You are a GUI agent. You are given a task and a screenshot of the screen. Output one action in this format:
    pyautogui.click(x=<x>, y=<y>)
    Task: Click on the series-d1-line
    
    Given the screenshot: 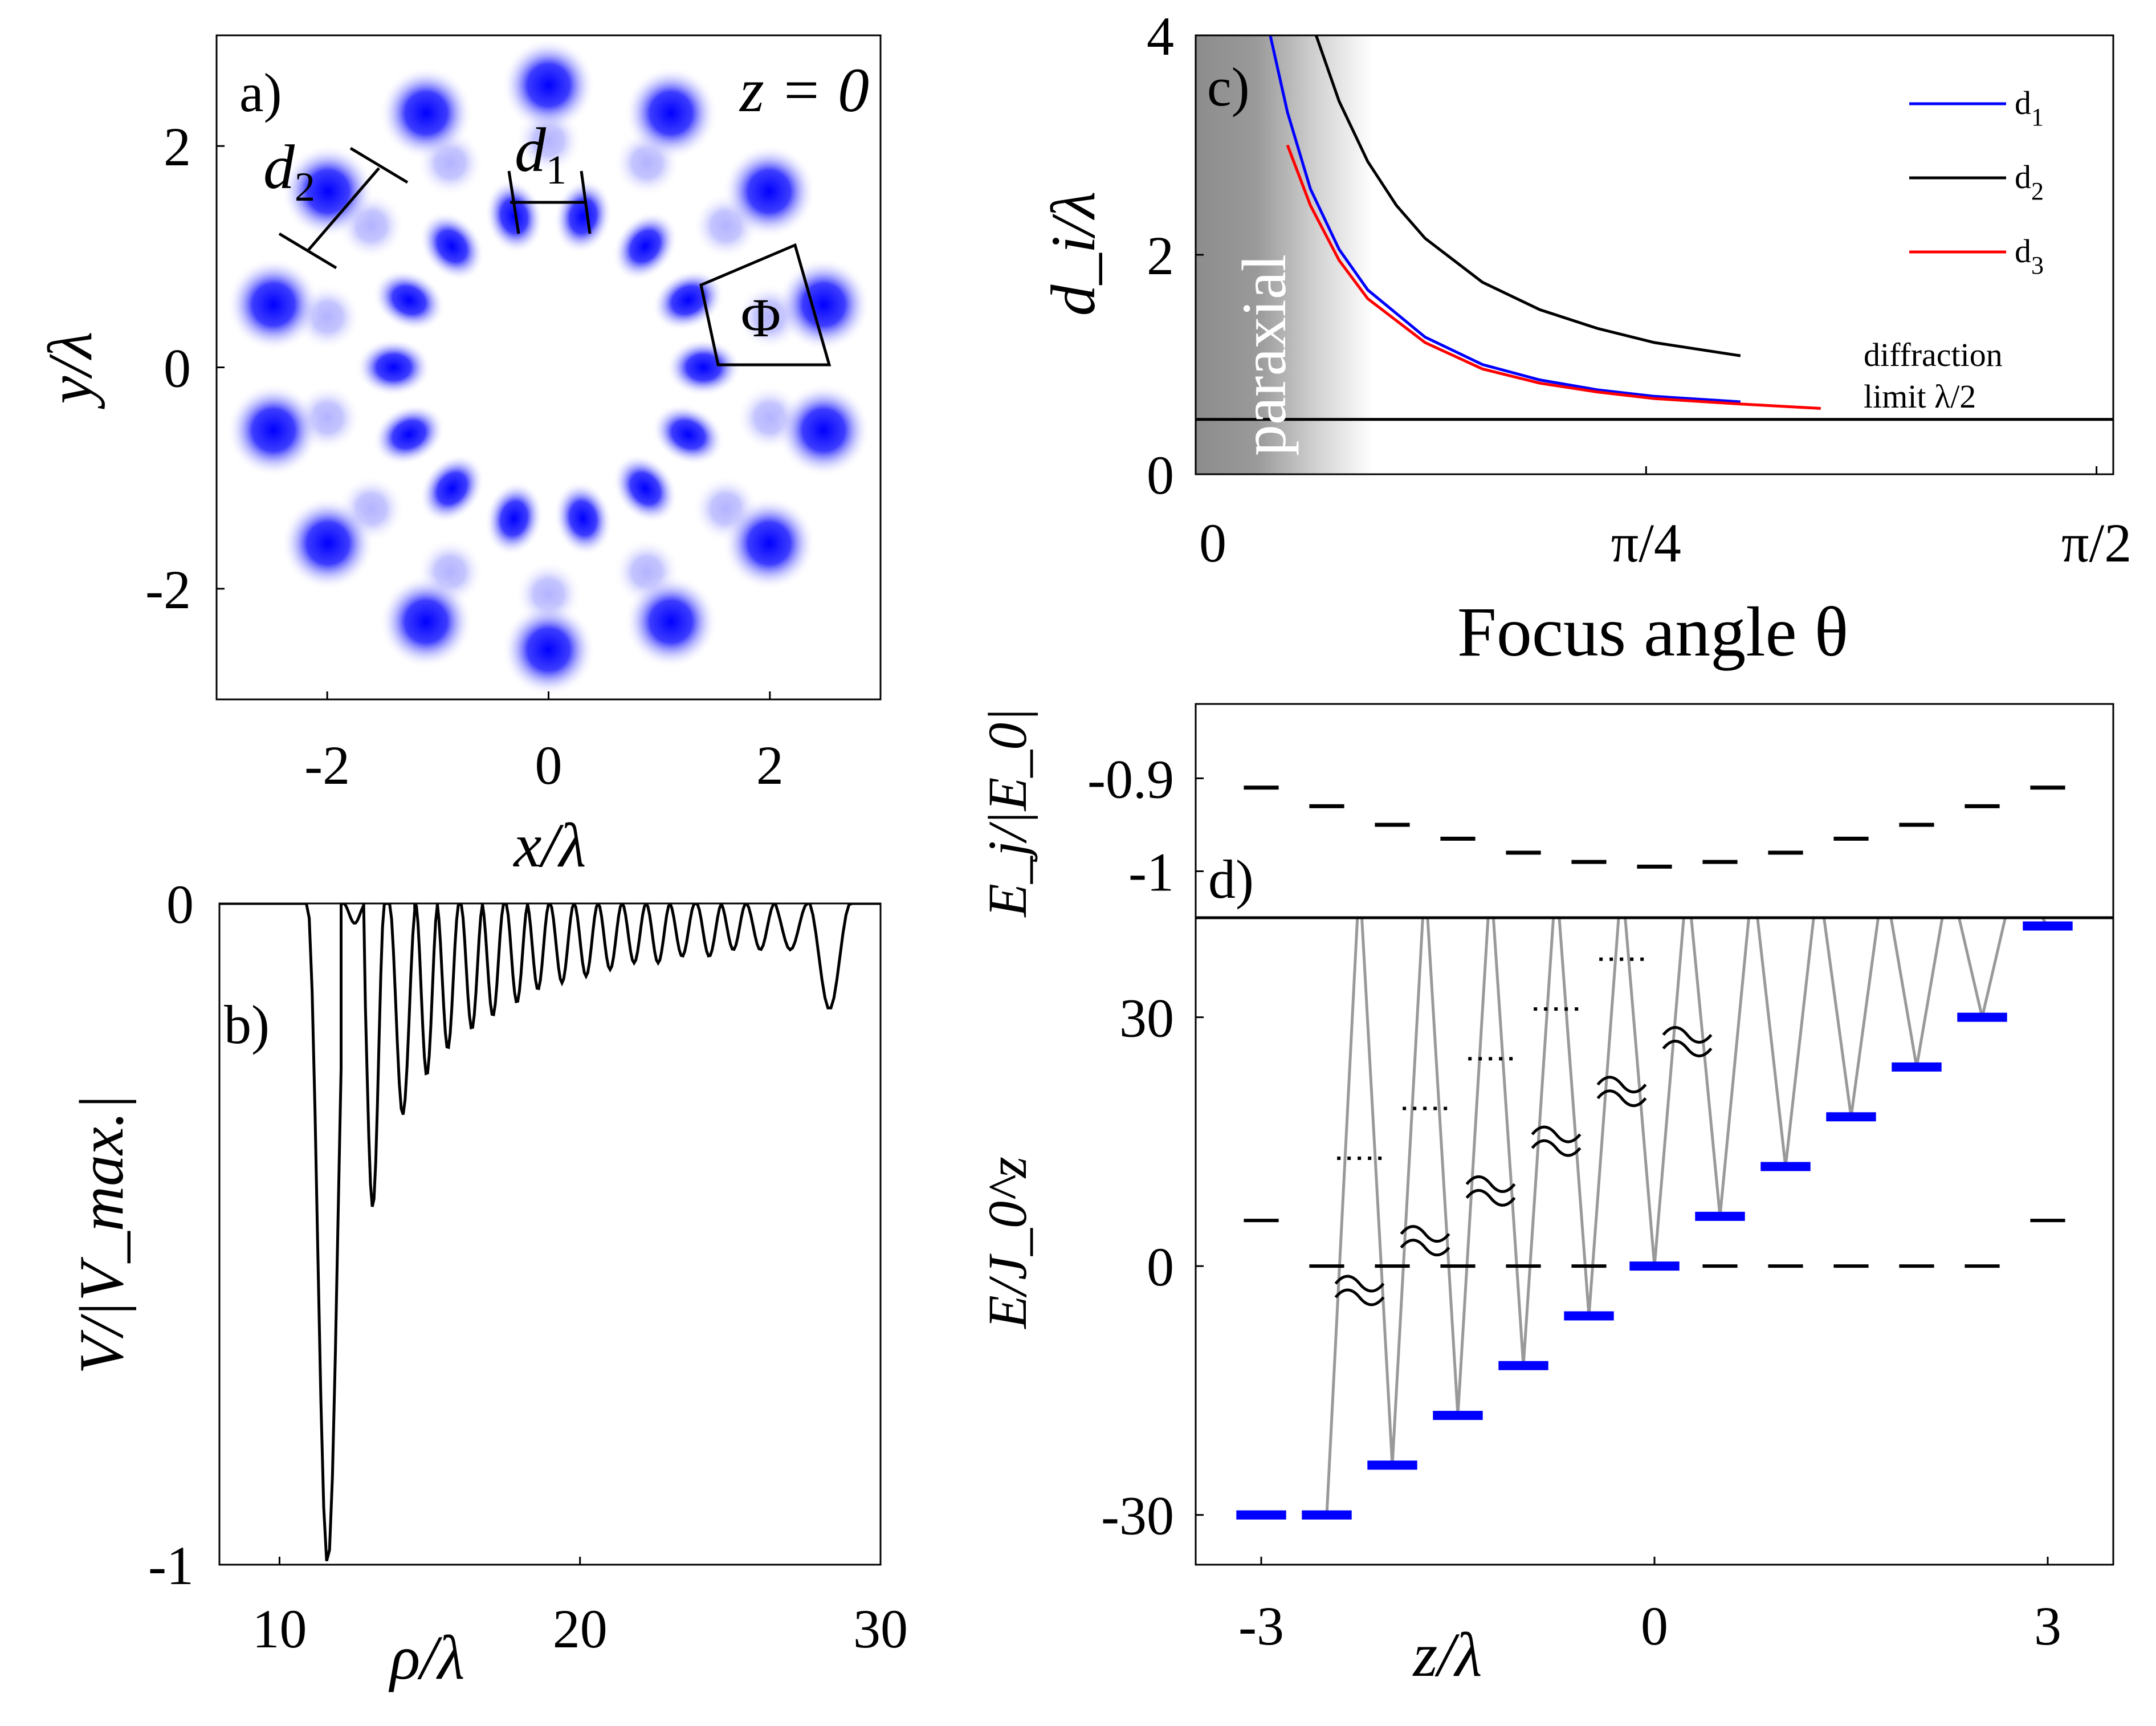 What is the action you would take?
    pyautogui.click(x=1505, y=219)
    